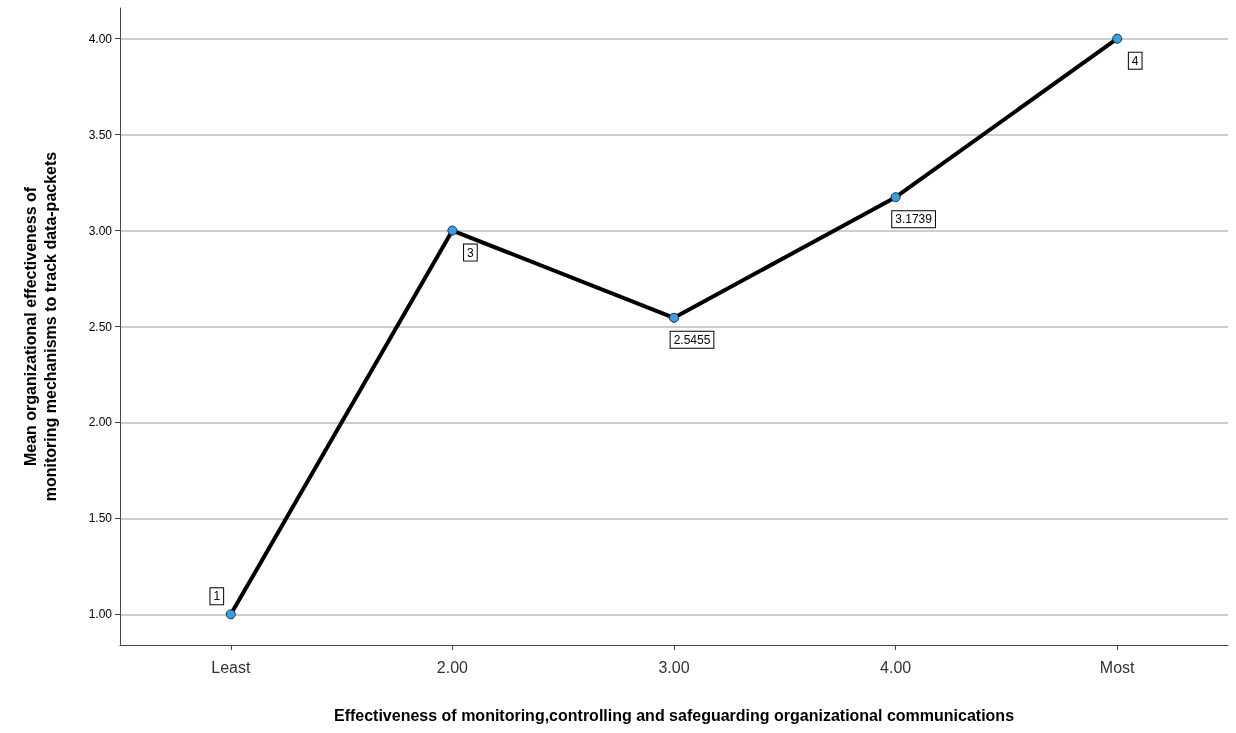 The height and width of the screenshot is (733, 1236). Describe the element at coordinates (692, 339) in the screenshot. I see `data-label: 2.5455` at that location.